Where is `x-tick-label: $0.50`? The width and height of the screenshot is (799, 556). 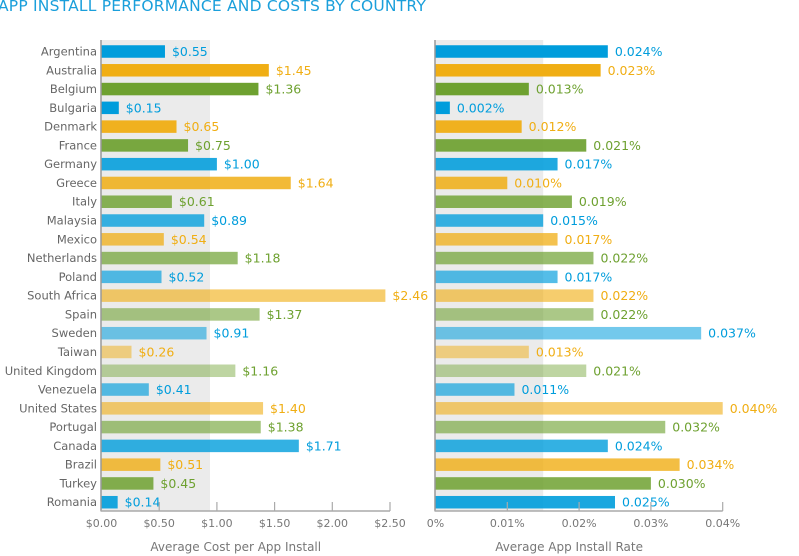
x-tick-label: $0.50 is located at coordinates (159, 523).